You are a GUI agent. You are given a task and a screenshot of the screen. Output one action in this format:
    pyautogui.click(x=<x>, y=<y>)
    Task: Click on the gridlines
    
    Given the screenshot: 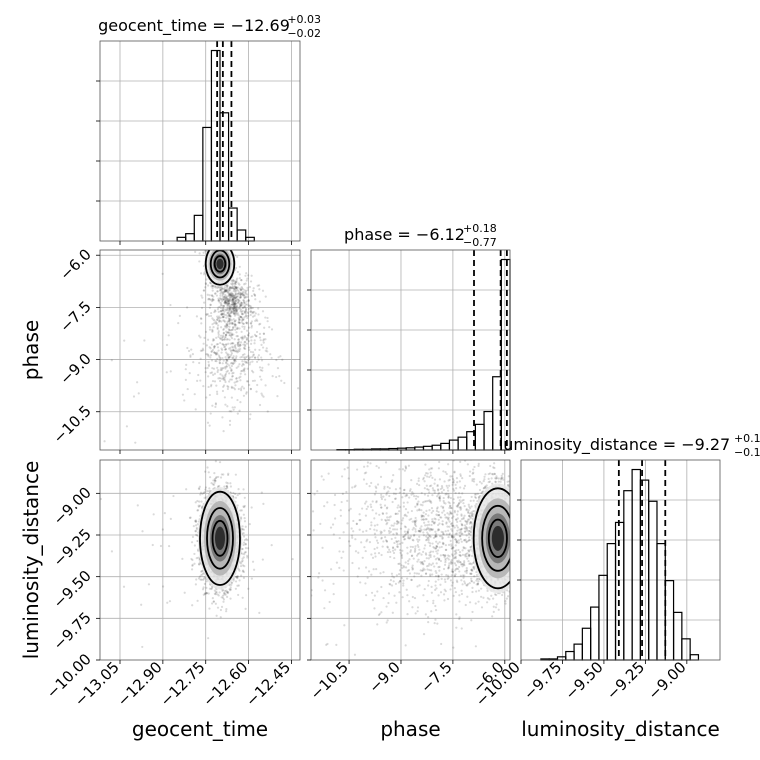 What is the action you would take?
    pyautogui.click(x=410, y=350)
    